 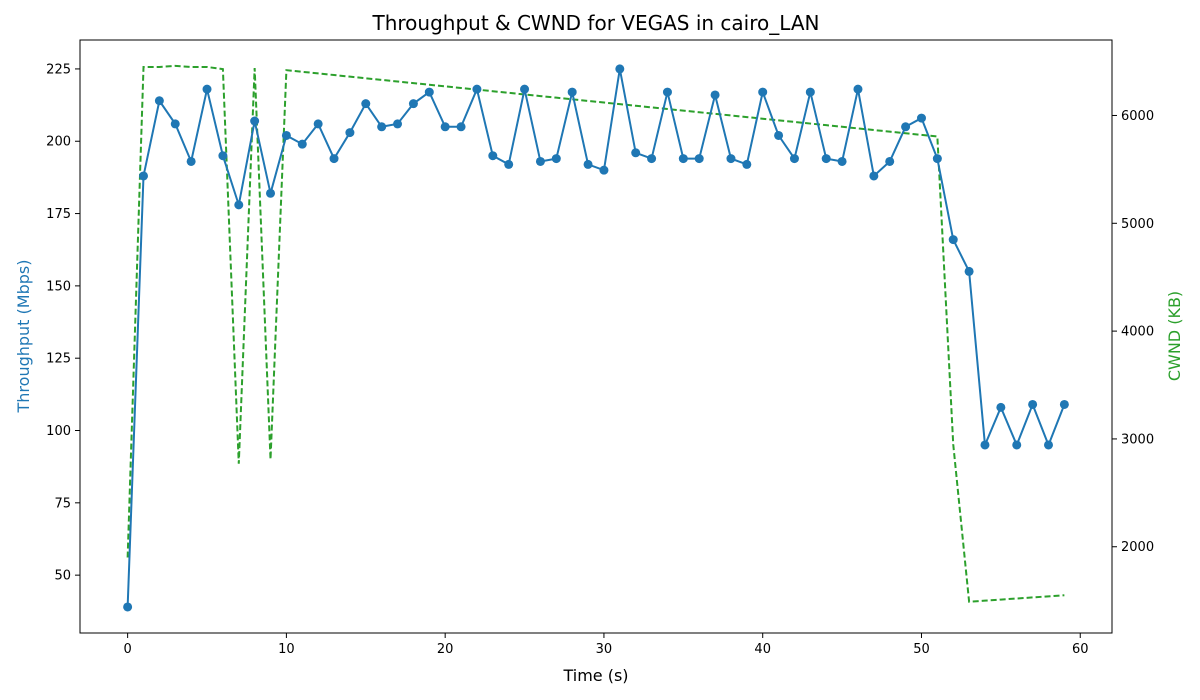 I want to click on x-tick-label: 40, so click(x=762, y=649).